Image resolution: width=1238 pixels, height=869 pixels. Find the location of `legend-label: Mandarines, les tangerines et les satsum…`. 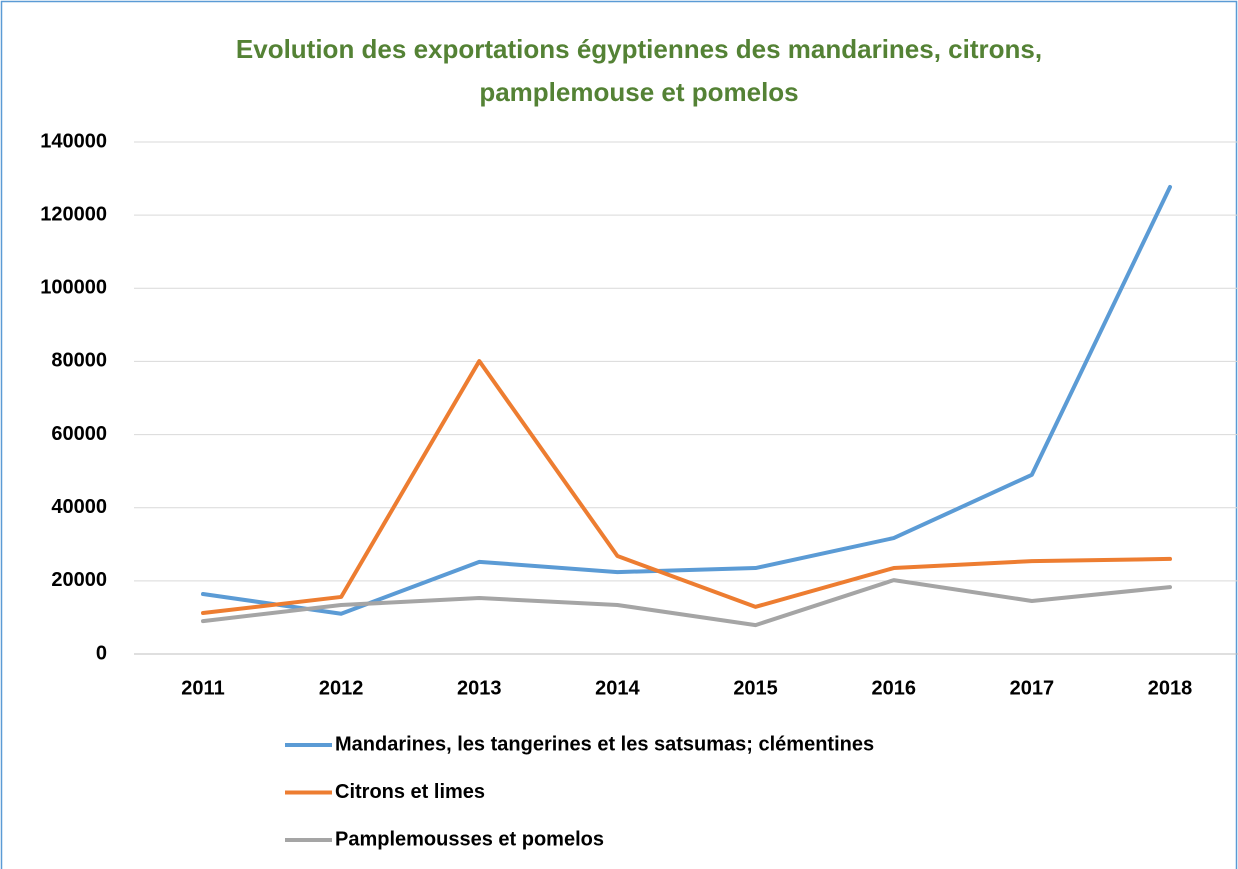

legend-label: Mandarines, les tangerines et les satsum… is located at coordinates (604, 744).